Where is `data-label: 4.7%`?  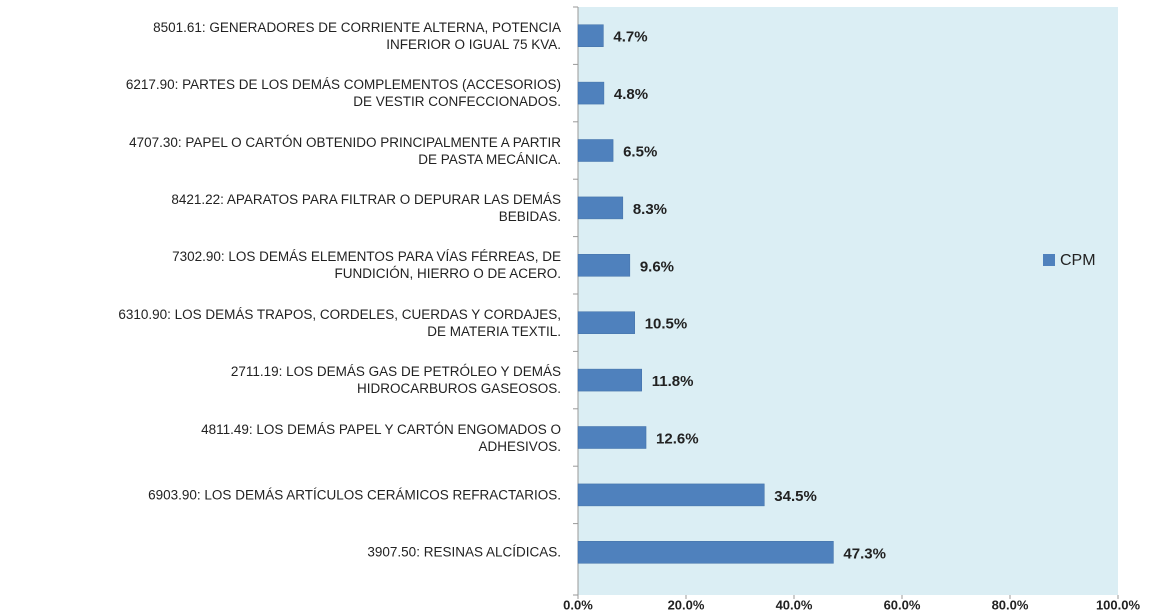 data-label: 4.7% is located at coordinates (630, 37).